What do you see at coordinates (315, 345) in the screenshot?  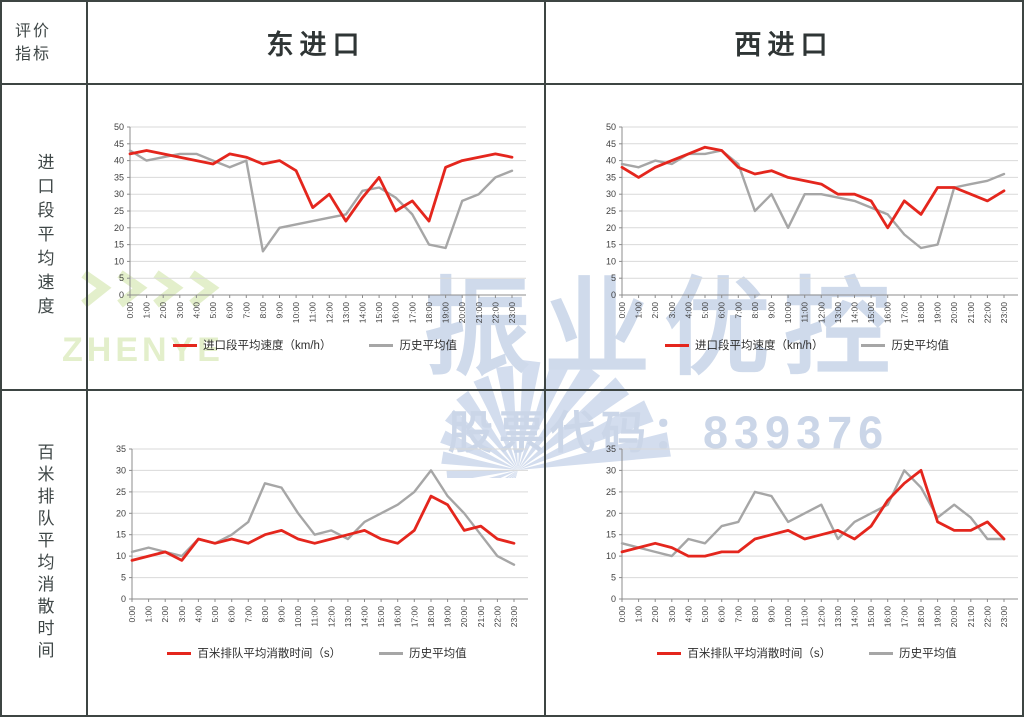 I see `legend-east-speed: 进口段平均速度（km/h） 历史平均值` at bounding box center [315, 345].